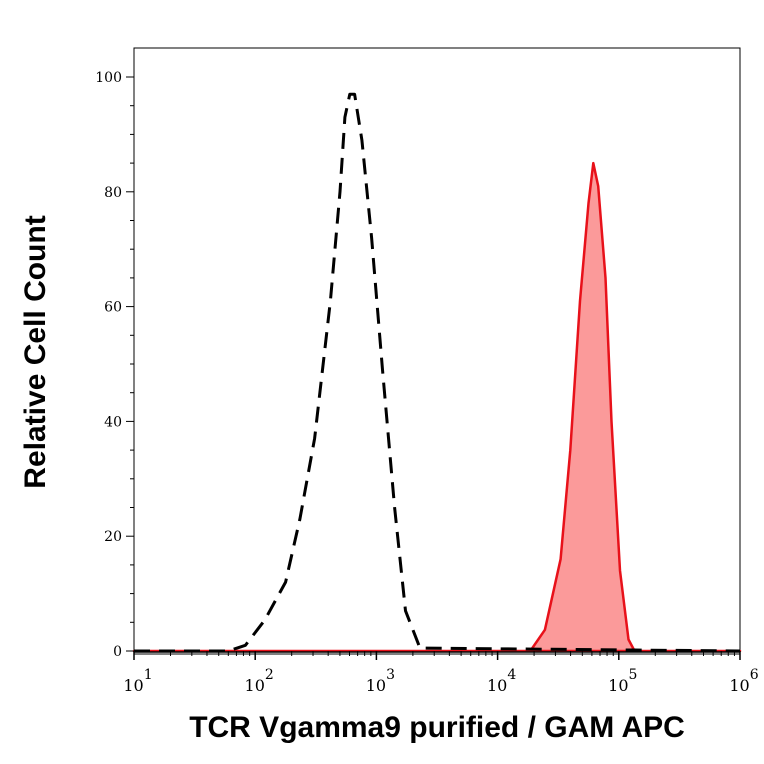 Image resolution: width=764 pixels, height=764 pixels. Describe the element at coordinates (137, 681) in the screenshot. I see `x-tick-label: 10¹` at that location.